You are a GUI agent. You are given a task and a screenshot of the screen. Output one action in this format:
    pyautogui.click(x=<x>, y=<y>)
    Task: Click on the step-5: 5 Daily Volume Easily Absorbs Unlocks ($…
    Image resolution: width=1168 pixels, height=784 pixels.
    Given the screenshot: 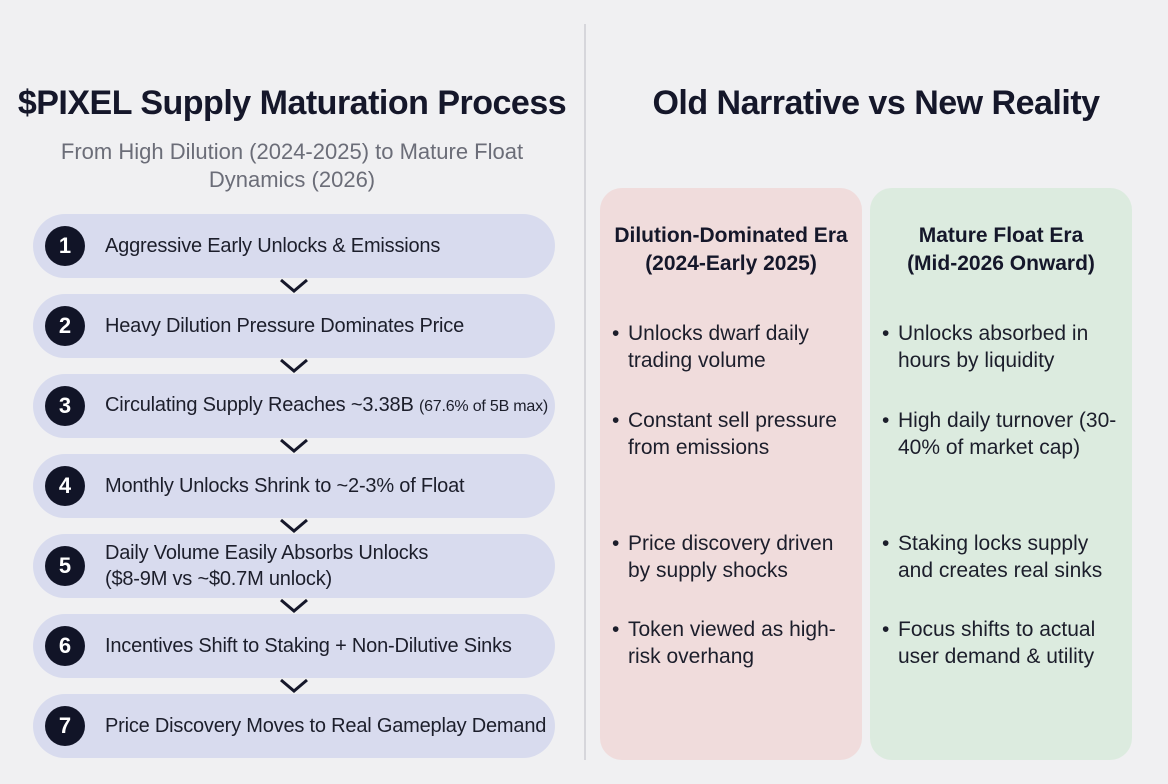 What is the action you would take?
    pyautogui.click(x=294, y=566)
    